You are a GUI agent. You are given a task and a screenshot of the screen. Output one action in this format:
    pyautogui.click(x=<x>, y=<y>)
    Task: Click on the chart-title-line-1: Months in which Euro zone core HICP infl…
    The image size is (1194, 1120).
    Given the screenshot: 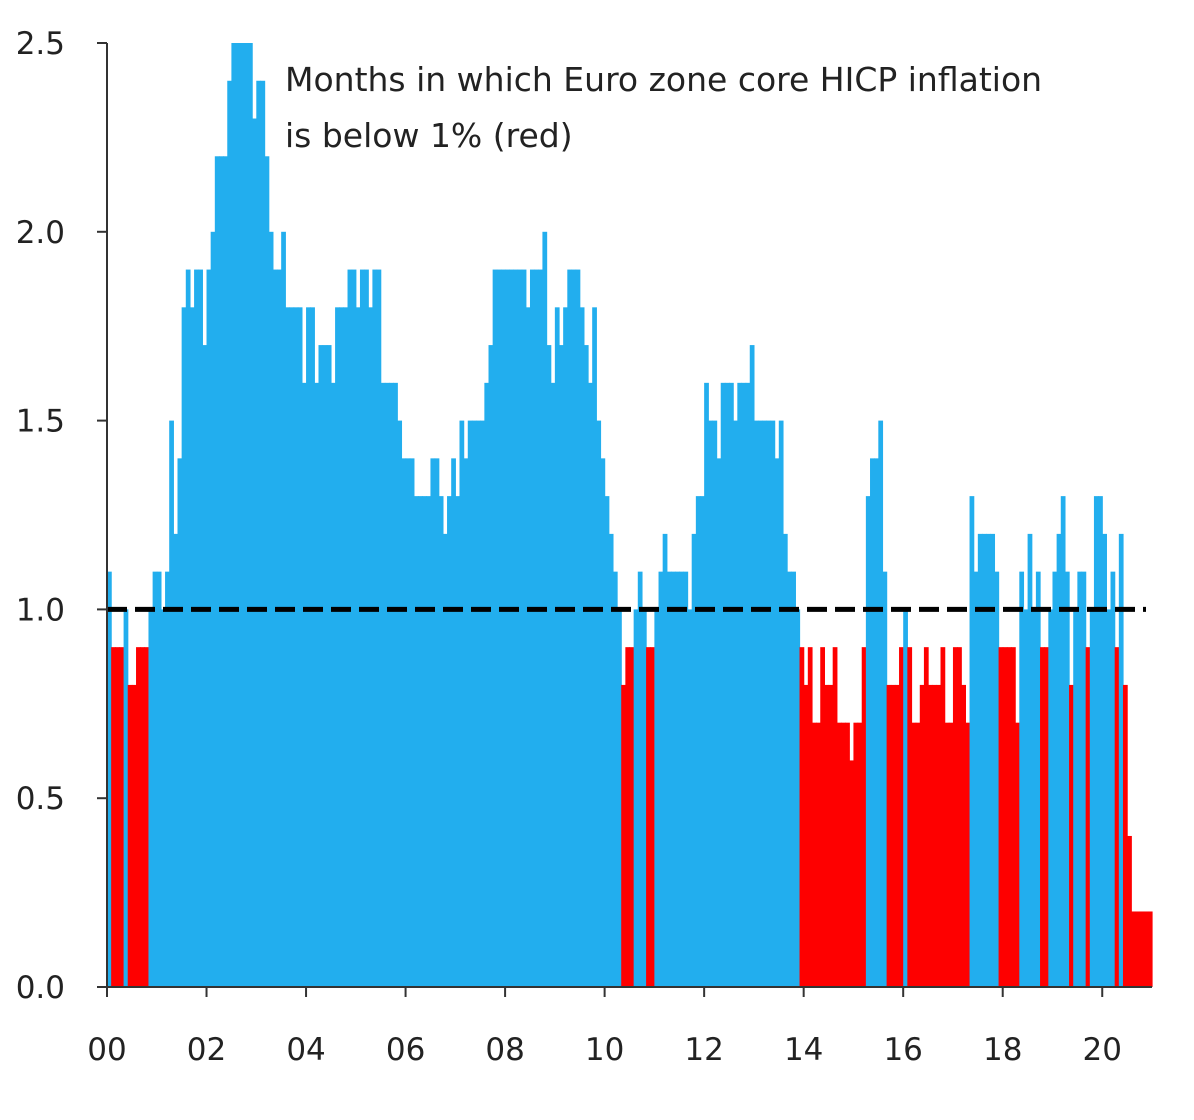 What is the action you would take?
    pyautogui.click(x=663, y=79)
    